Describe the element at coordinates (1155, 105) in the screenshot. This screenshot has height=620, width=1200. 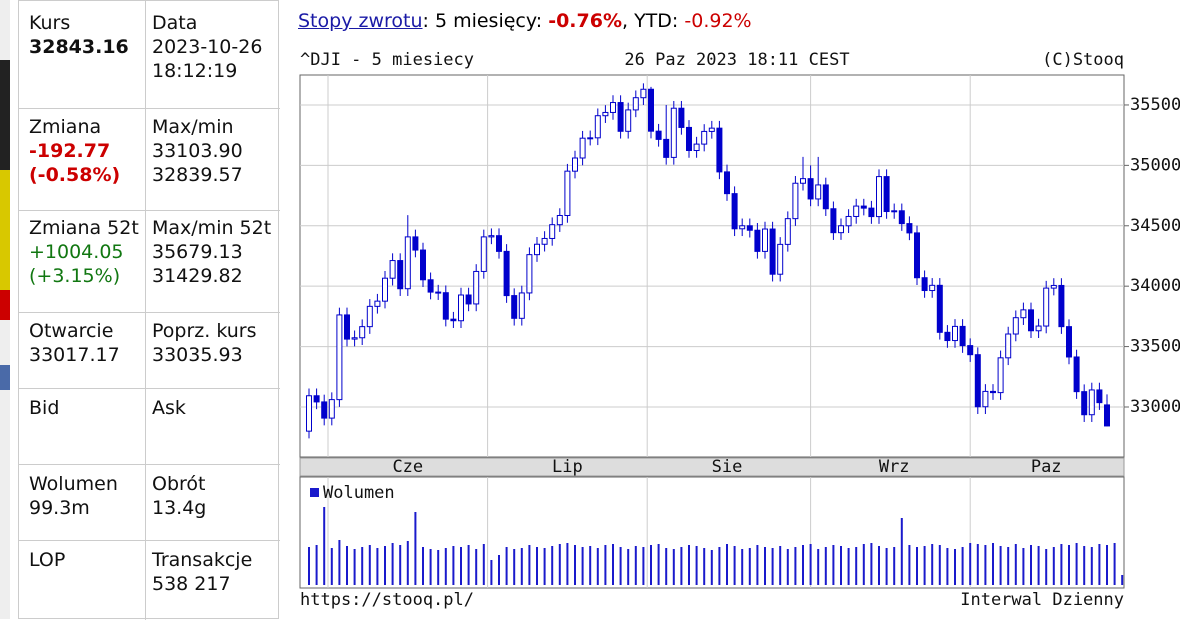
I see `y-tick-label: 35500` at that location.